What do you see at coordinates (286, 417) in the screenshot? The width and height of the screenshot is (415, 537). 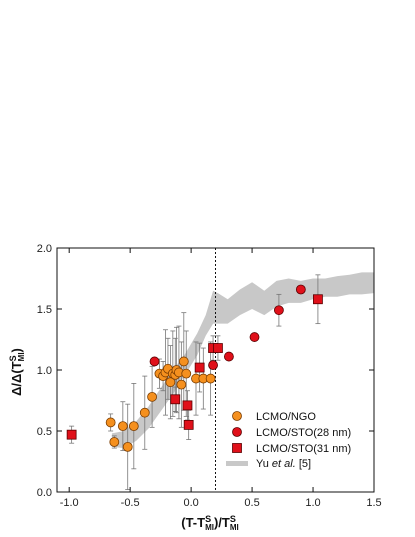 I see `legend-label-ngo: LCMO/NGO` at bounding box center [286, 417].